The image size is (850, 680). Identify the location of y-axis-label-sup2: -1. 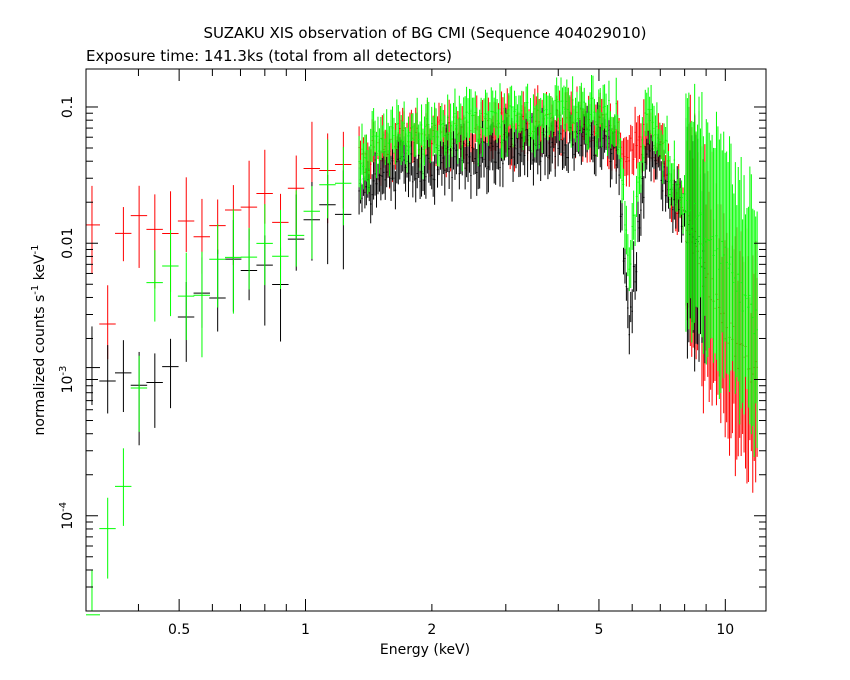
(35, 250).